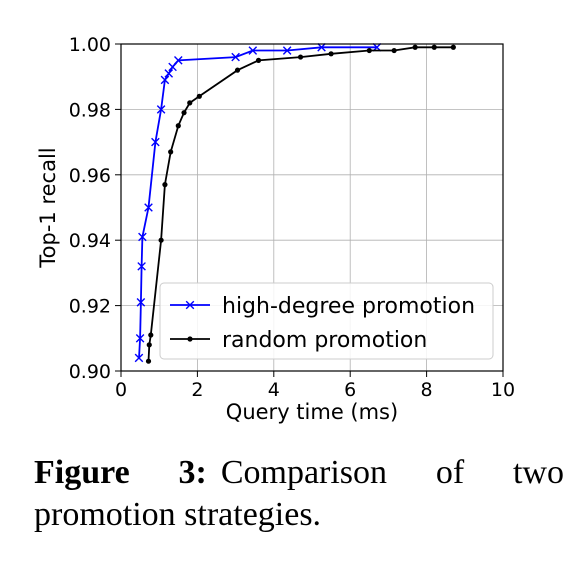 This screenshot has width=578, height=563. What do you see at coordinates (326, 321) in the screenshot?
I see `legend-box` at bounding box center [326, 321].